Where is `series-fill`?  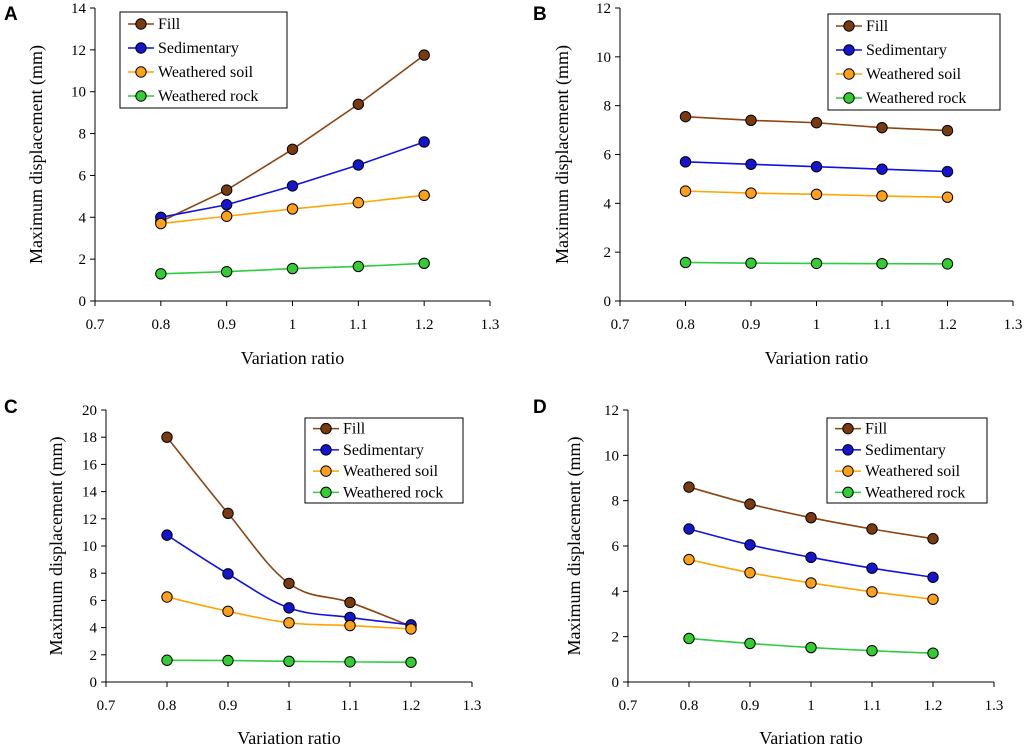
series-fill is located at coordinates (811, 513).